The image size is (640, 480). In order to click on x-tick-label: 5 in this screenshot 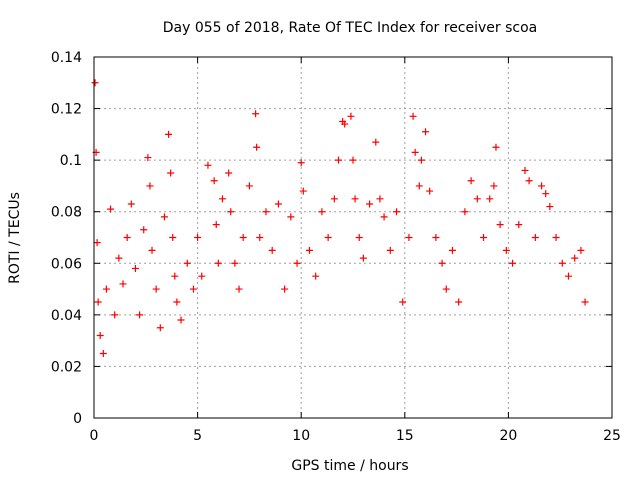, I will do `click(197, 436)`.